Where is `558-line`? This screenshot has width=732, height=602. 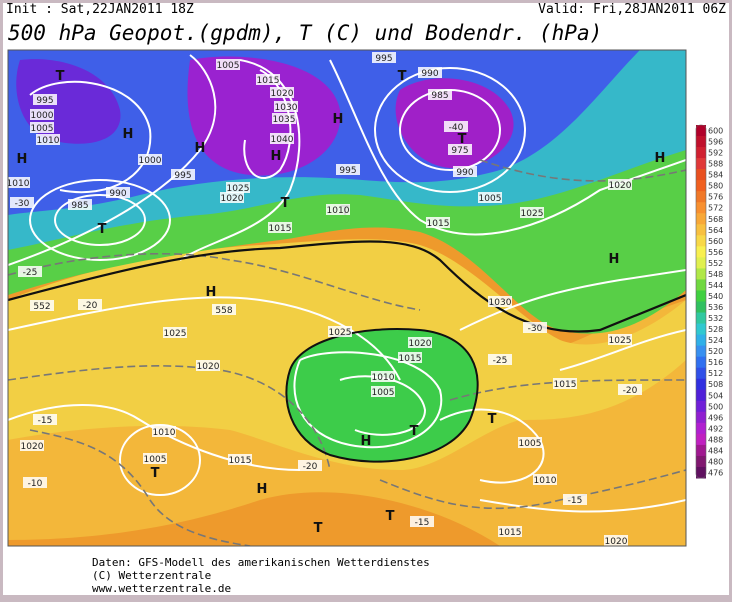 558-line is located at coordinates (382, 395).